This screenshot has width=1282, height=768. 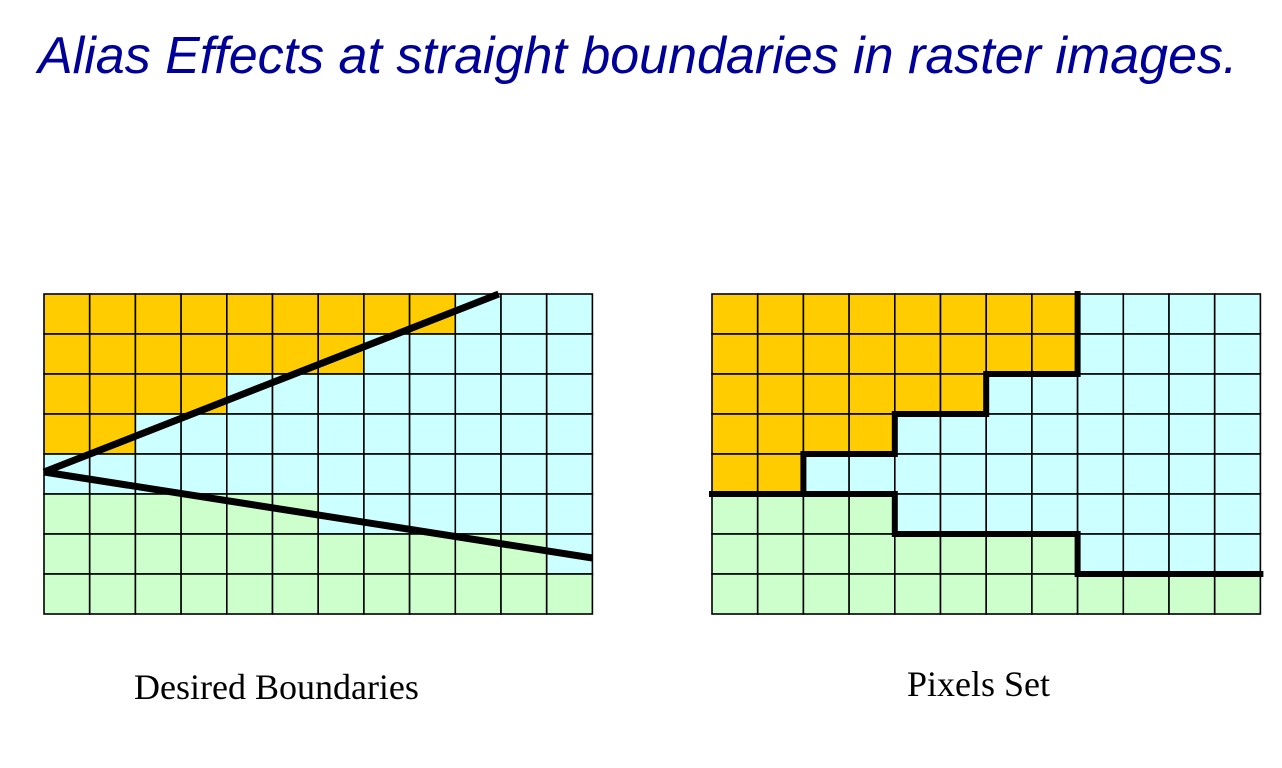 I want to click on lower-boundary-line, so click(x=318, y=515).